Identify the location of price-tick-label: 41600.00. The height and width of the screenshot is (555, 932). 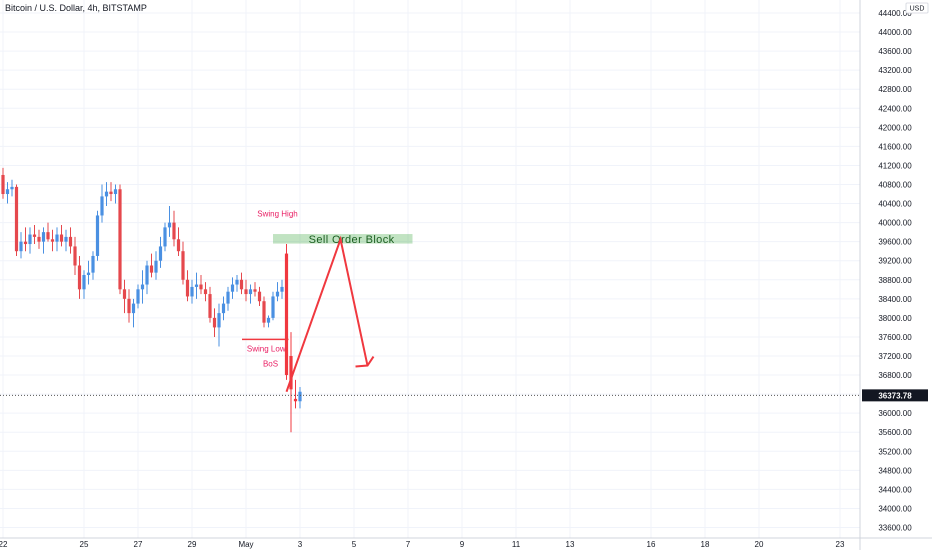
(895, 146).